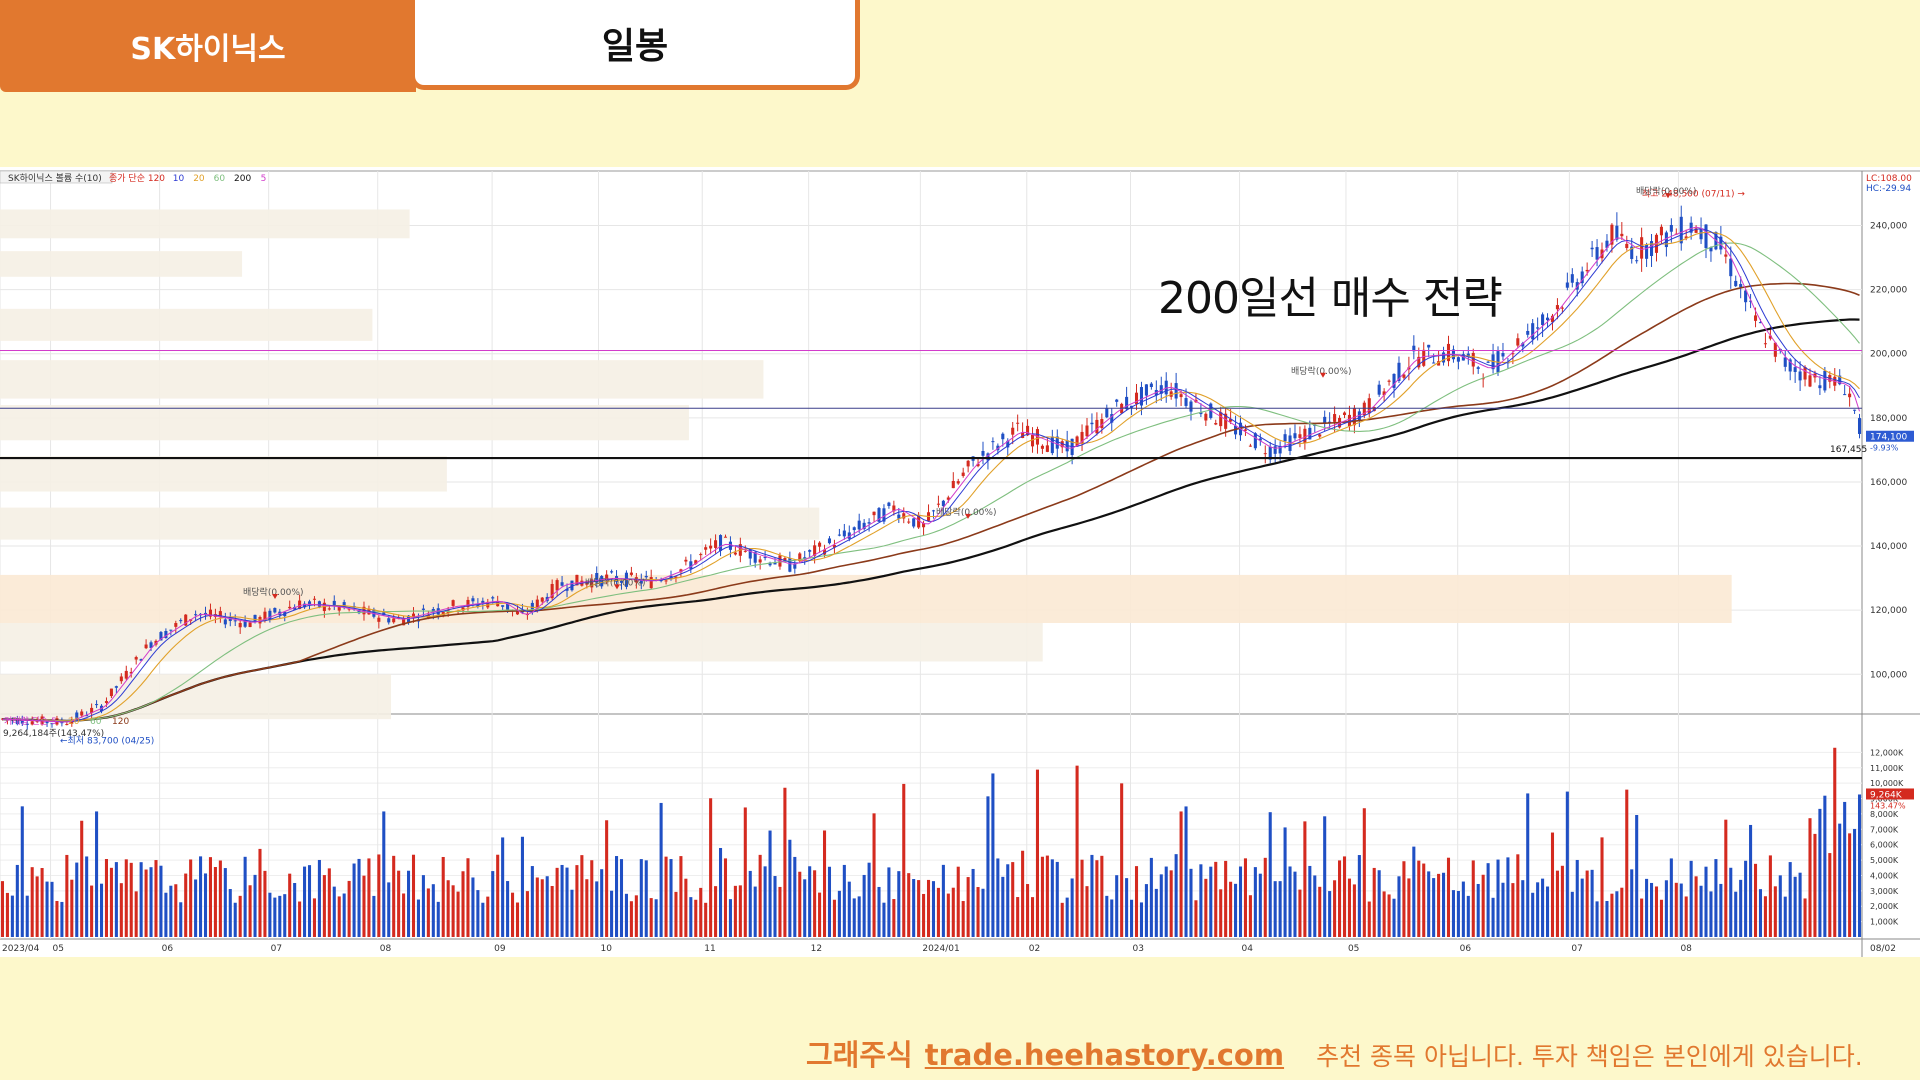 The width and height of the screenshot is (1920, 1080). Describe the element at coordinates (264, 179) in the screenshot. I see `price-legend-item: 5` at that location.